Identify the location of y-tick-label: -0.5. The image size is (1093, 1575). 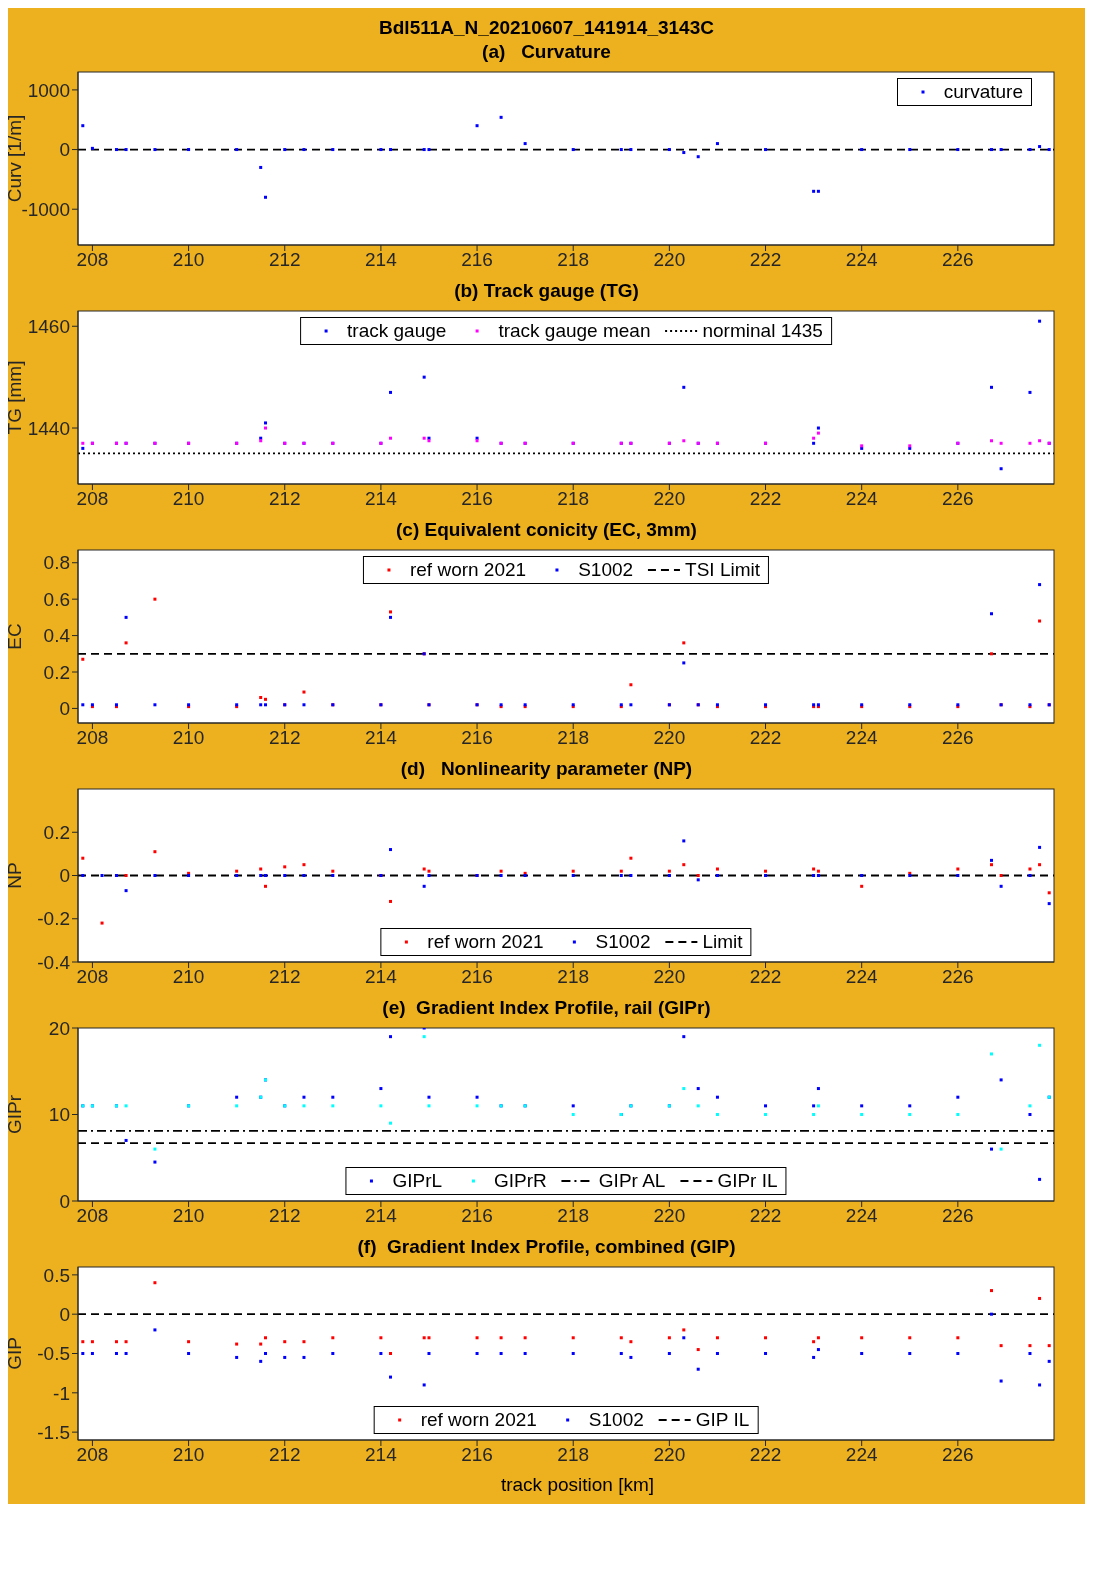
(53, 1354).